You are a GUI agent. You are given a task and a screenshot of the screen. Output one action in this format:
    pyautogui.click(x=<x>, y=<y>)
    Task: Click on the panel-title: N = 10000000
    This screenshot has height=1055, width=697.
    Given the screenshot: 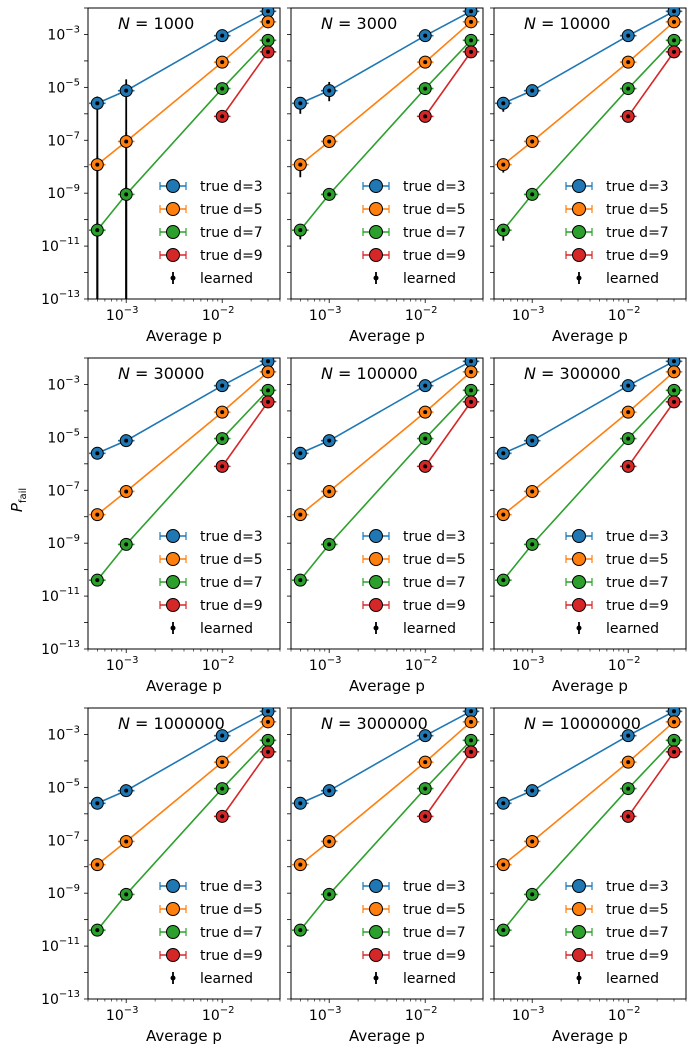 What is the action you would take?
    pyautogui.click(x=582, y=723)
    